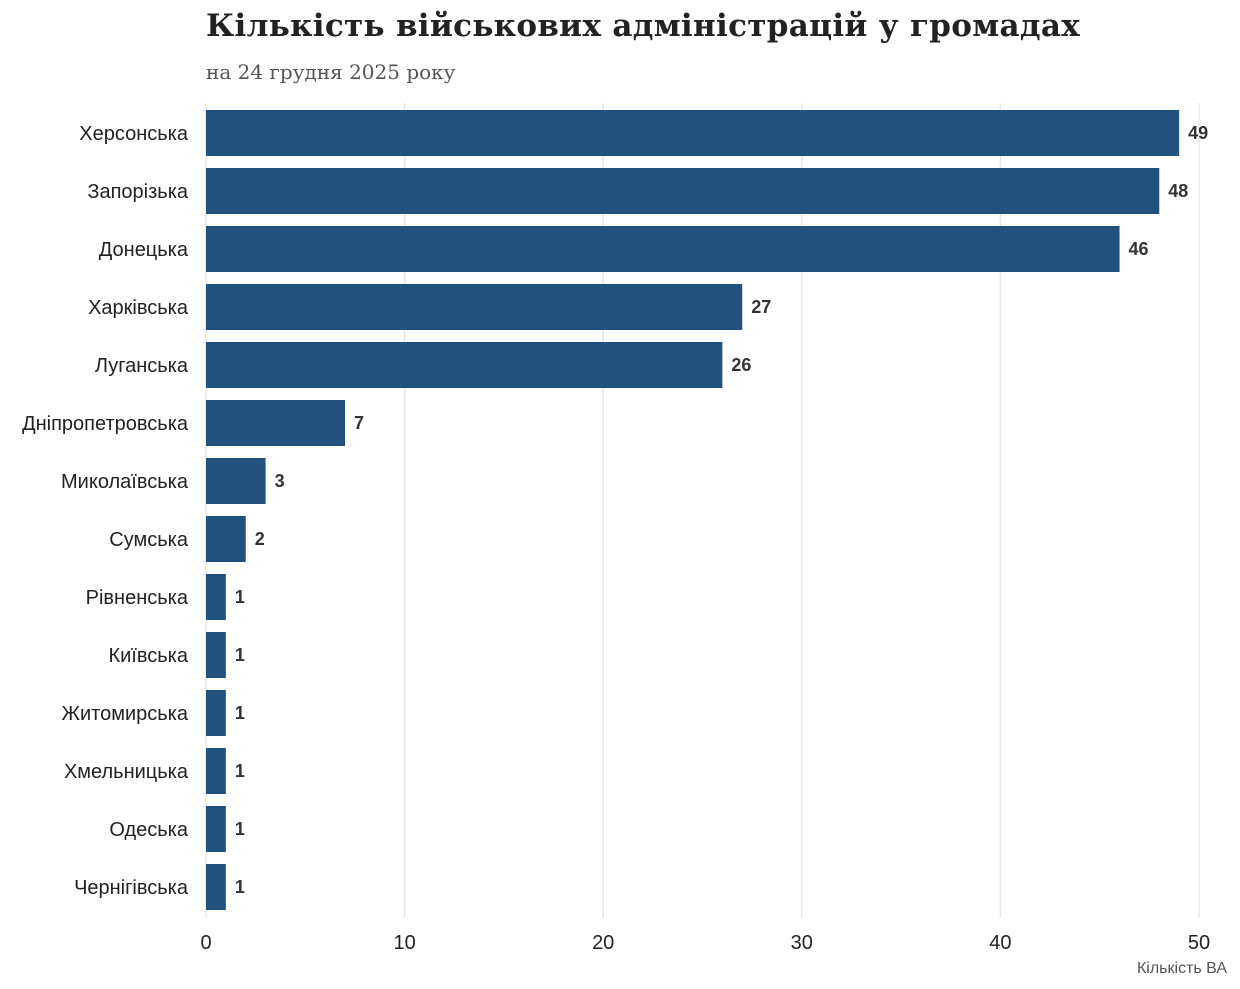  I want to click on x-tick-label: 50, so click(1199, 943).